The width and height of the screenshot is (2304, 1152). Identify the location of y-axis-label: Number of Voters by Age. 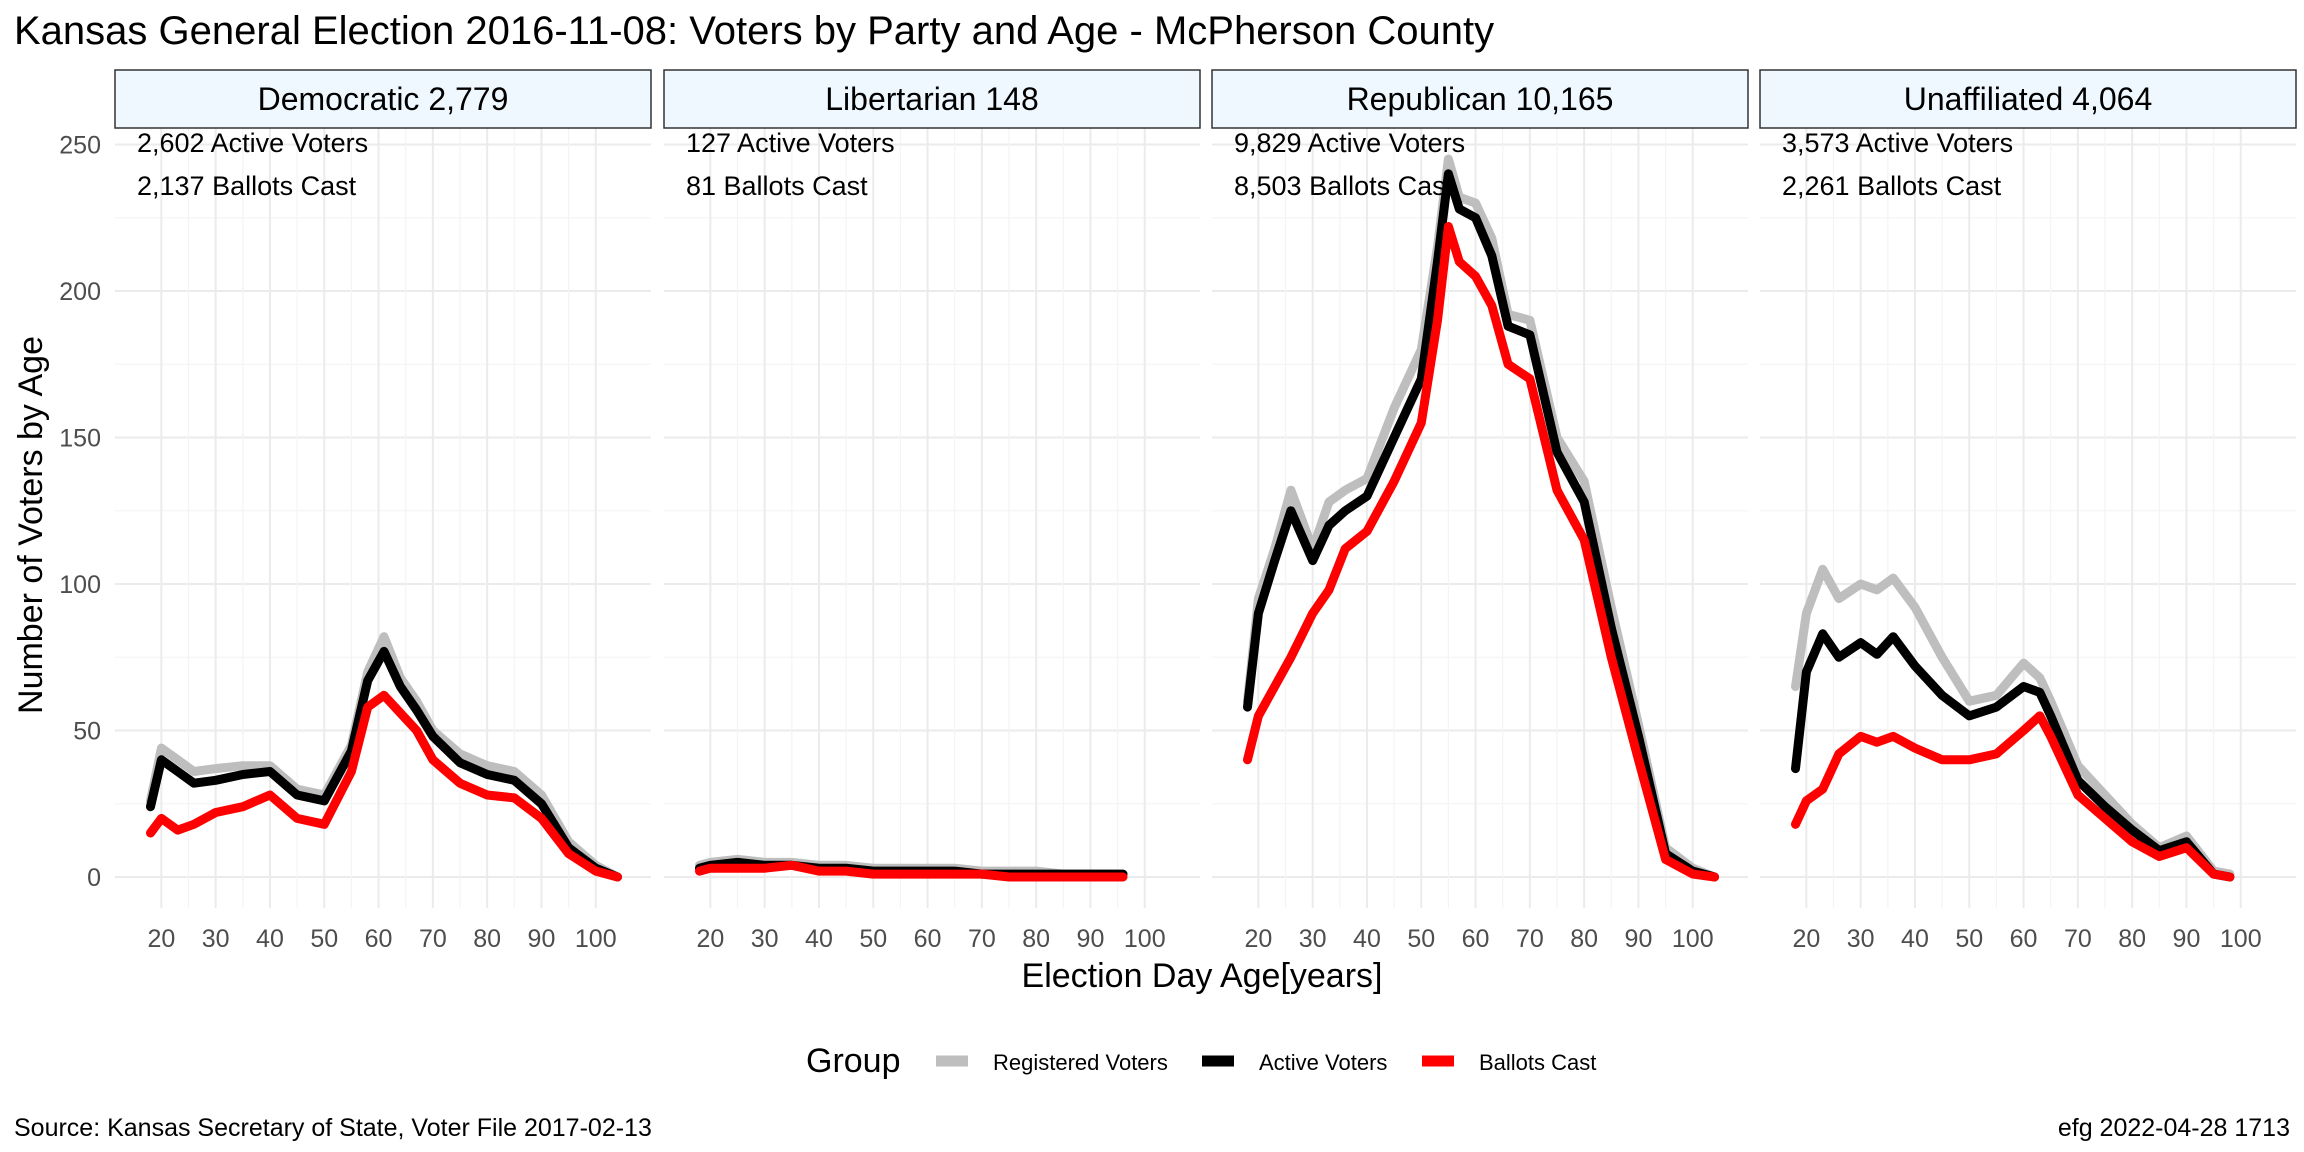
(31, 525).